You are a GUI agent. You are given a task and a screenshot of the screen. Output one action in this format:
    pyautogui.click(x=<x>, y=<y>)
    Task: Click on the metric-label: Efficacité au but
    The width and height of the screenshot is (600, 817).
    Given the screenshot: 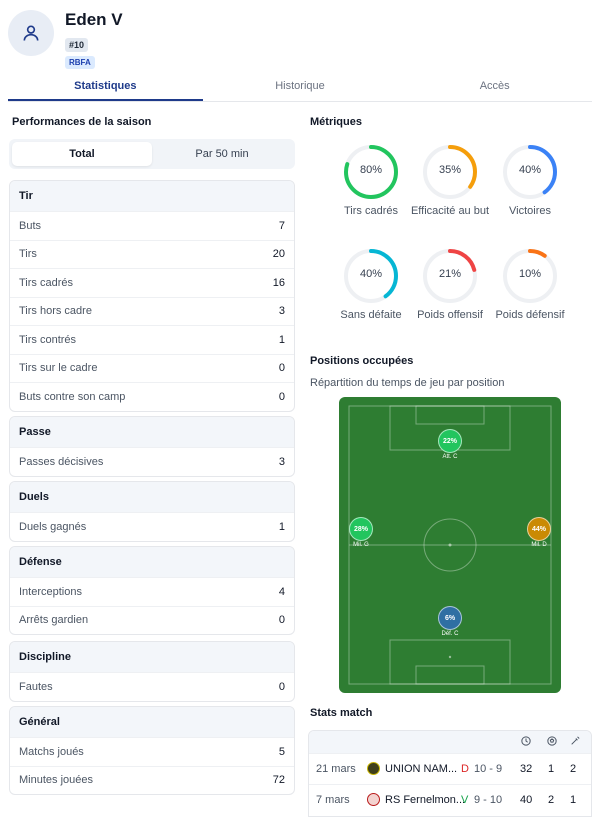 What is the action you would take?
    pyautogui.click(x=450, y=211)
    